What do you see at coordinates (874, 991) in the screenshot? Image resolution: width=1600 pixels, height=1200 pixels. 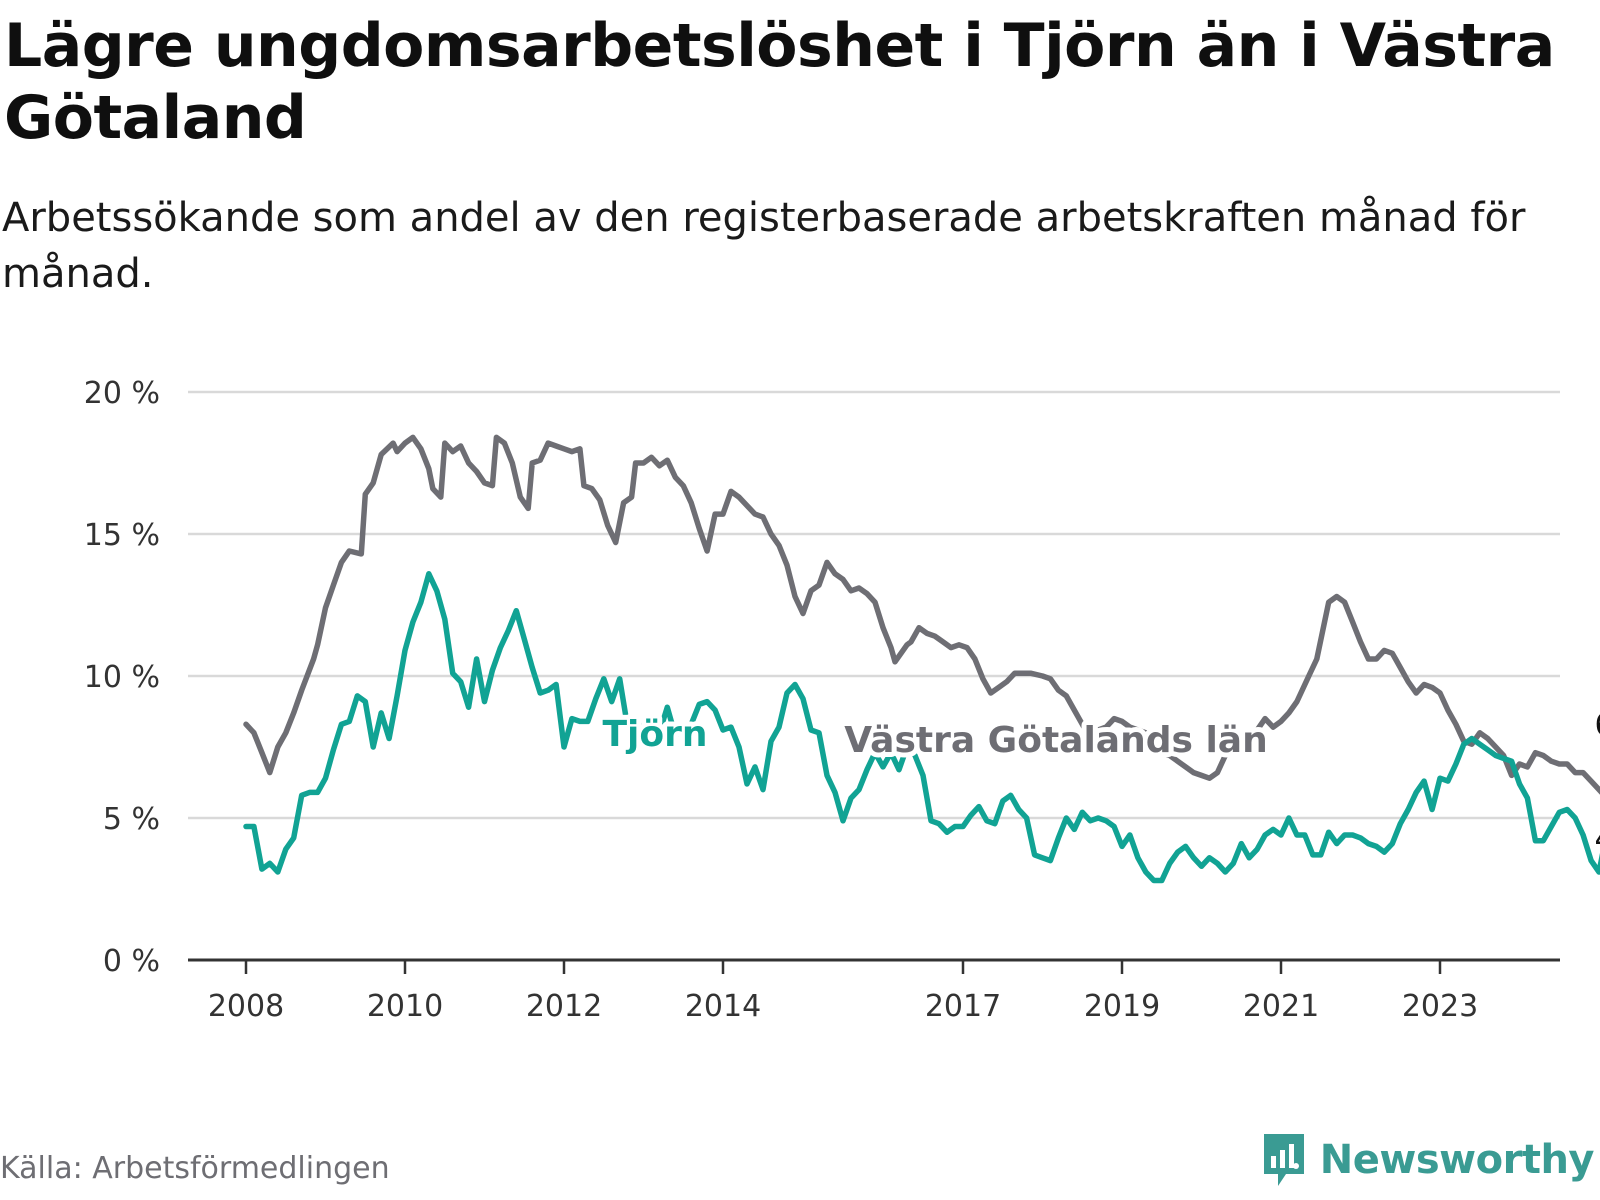 I see `x-axis: 2008 2010 2012 2014 2017 2019 2021 2023` at bounding box center [874, 991].